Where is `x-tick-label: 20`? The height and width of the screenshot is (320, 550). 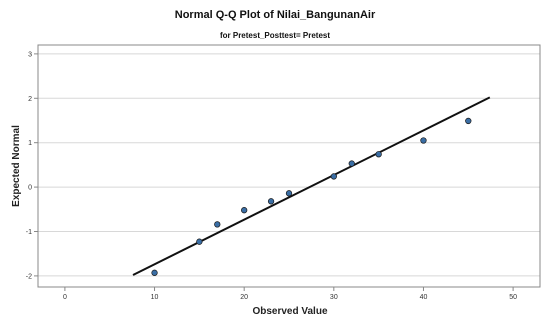
x-tick-label: 20 is located at coordinates (244, 297).